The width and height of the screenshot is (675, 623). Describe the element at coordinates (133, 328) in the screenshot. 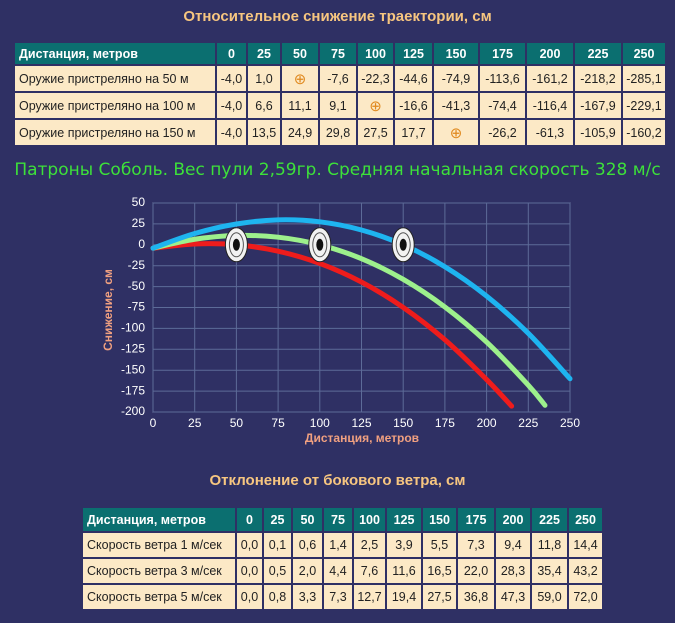

I see `y-tick-label: -100` at that location.